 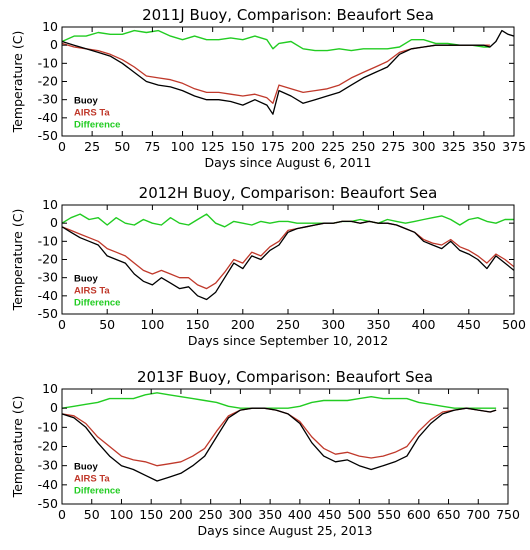 I want to click on x-axis-label: Days since September 10, 2012, so click(x=288, y=340).